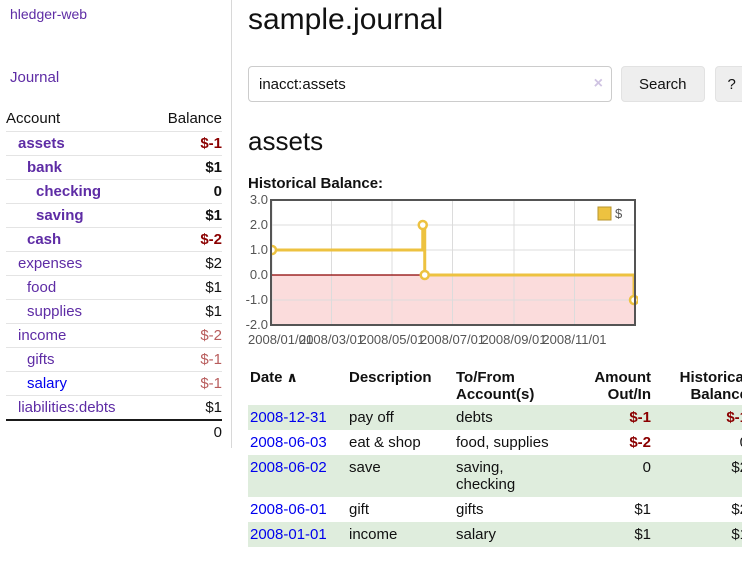  I want to click on account-row: saving $1, so click(114, 215).